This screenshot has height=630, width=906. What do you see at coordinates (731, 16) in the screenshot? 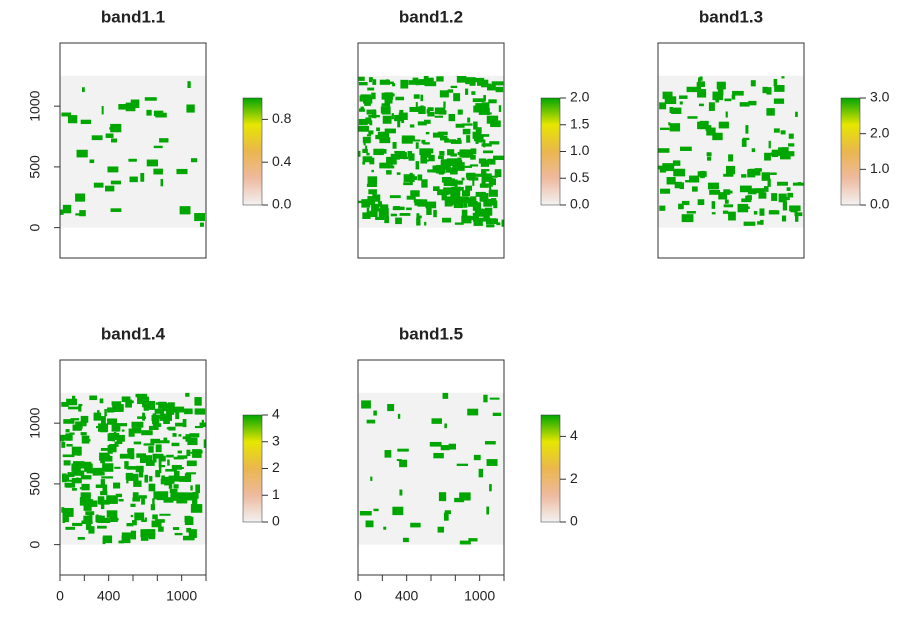
I see `panel-title: band1.3` at bounding box center [731, 16].